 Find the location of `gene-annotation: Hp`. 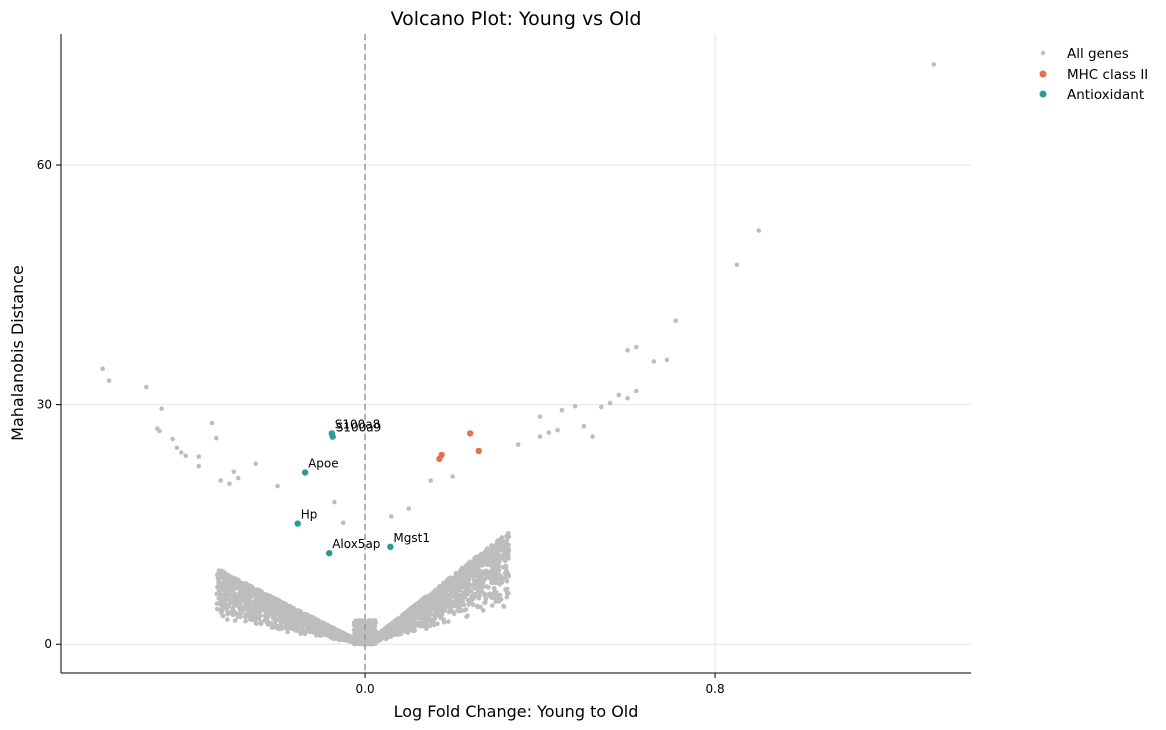

gene-annotation: Hp is located at coordinates (309, 515).